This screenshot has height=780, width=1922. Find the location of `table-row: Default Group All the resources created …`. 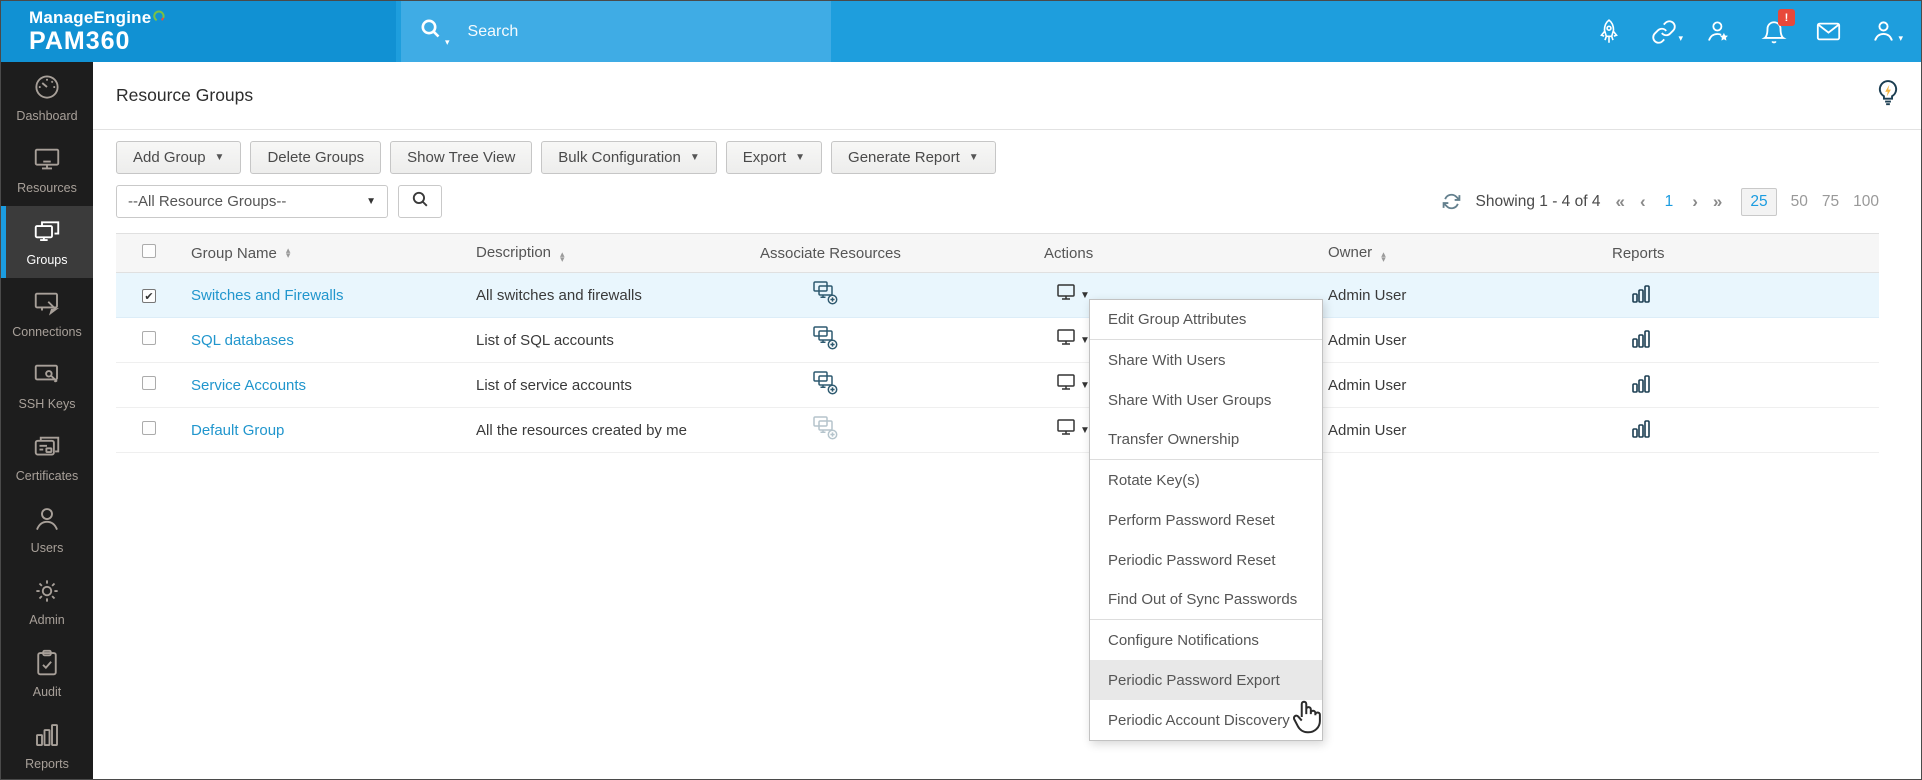

table-row: Default Group All the resources created … is located at coordinates (997, 430).